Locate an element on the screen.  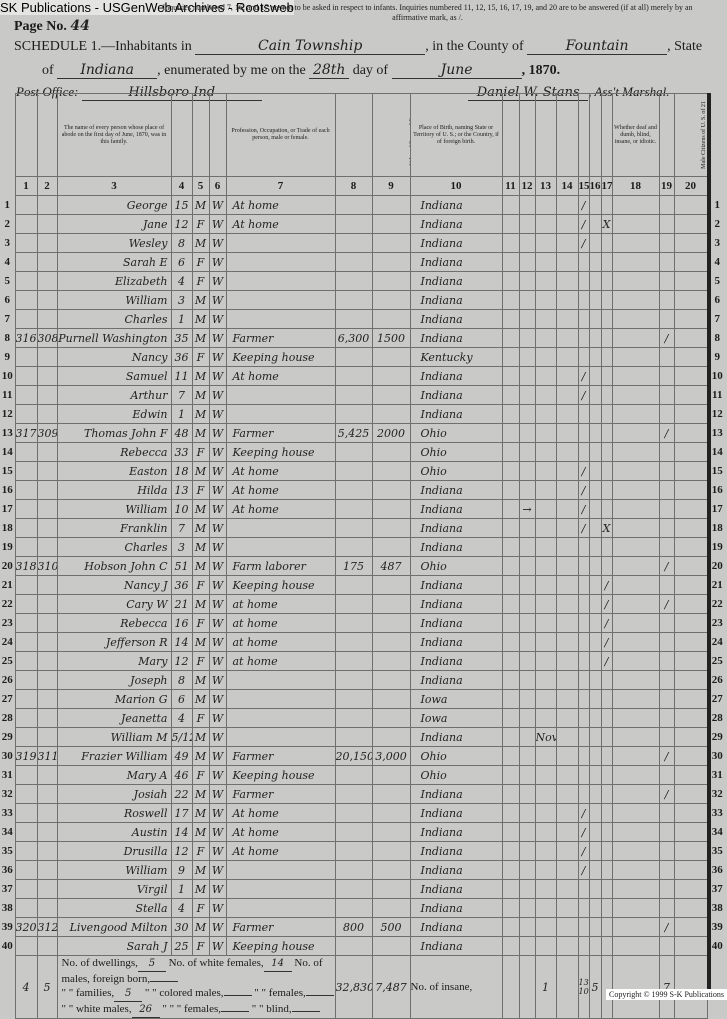
table-row: 3 Wesley 8 M W Indiana / 3 is located at coordinates (363, 243).